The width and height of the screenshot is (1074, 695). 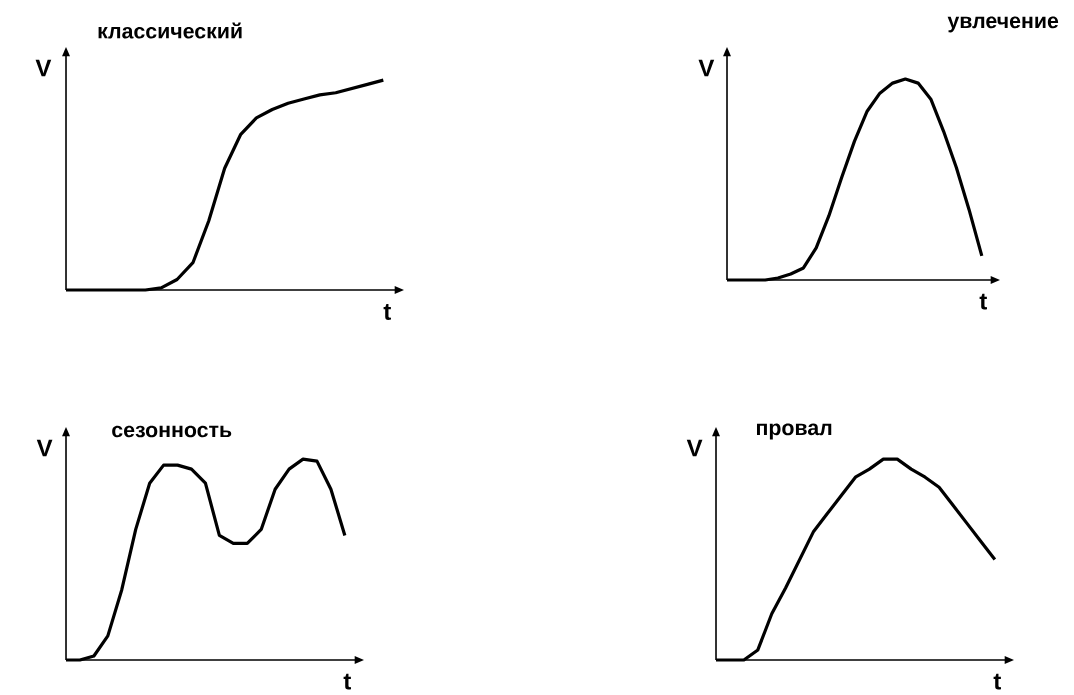 I want to click on chart-title: сезонность, so click(x=172, y=431).